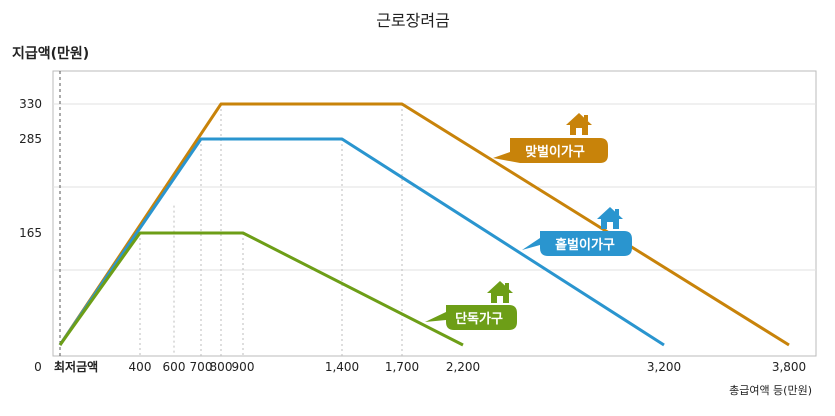  What do you see at coordinates (243, 367) in the screenshot?
I see `x-tick-label: 900` at bounding box center [243, 367].